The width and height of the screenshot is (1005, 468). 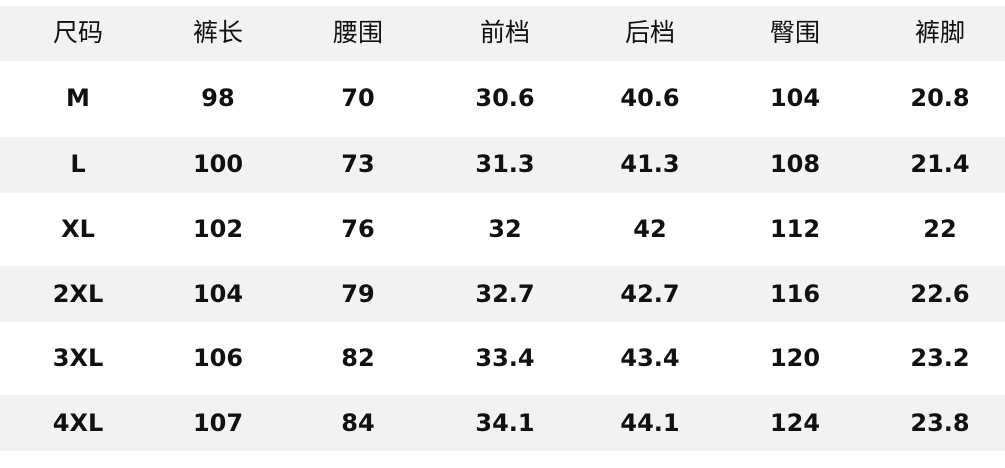 What do you see at coordinates (78, 358) in the screenshot?
I see `table-cell: 3XL` at bounding box center [78, 358].